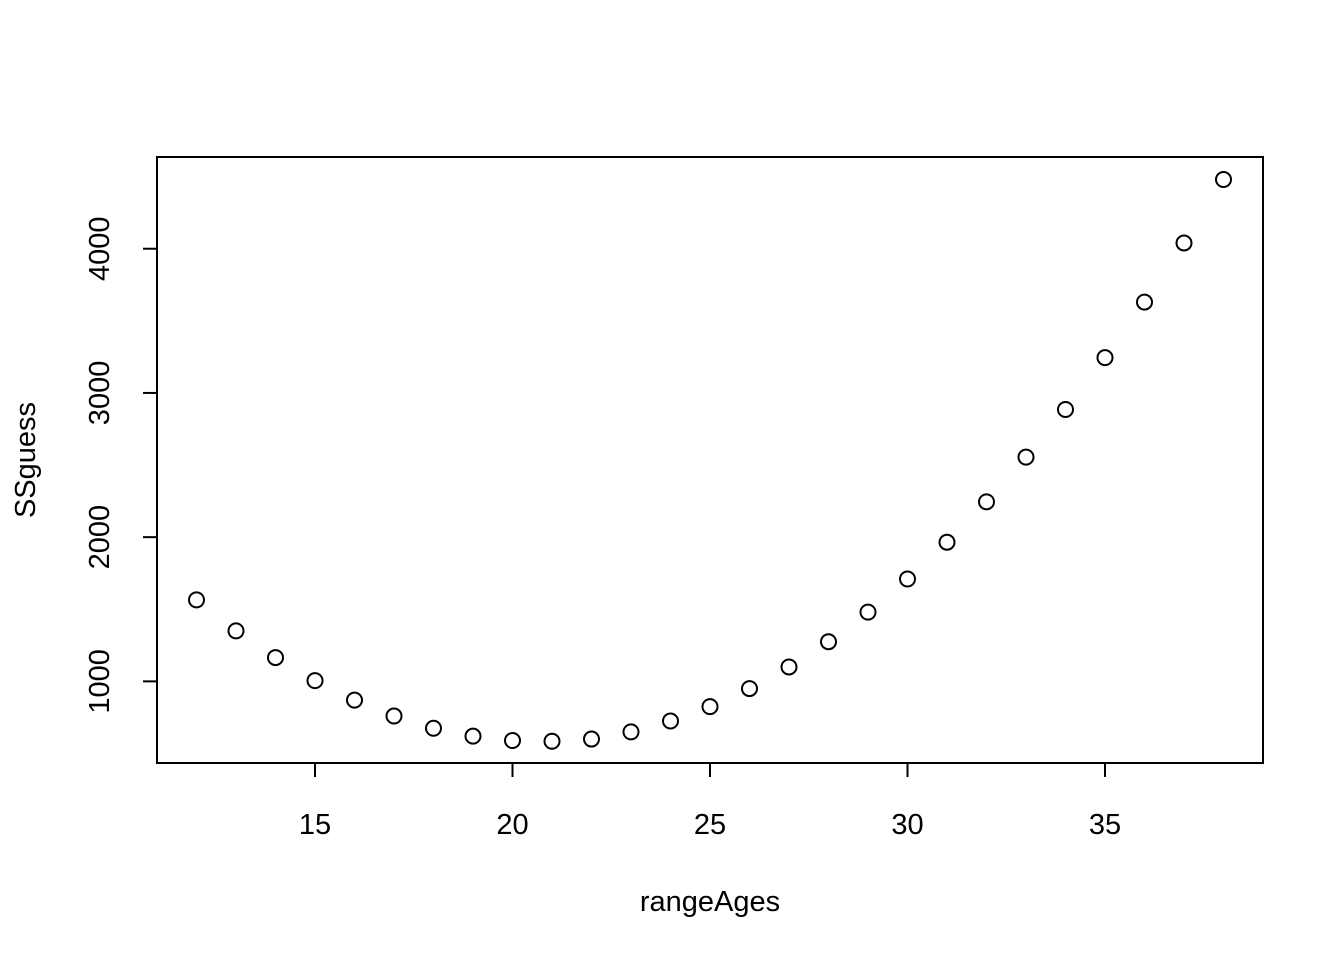  I want to click on x-tick-label: 30, so click(907, 825).